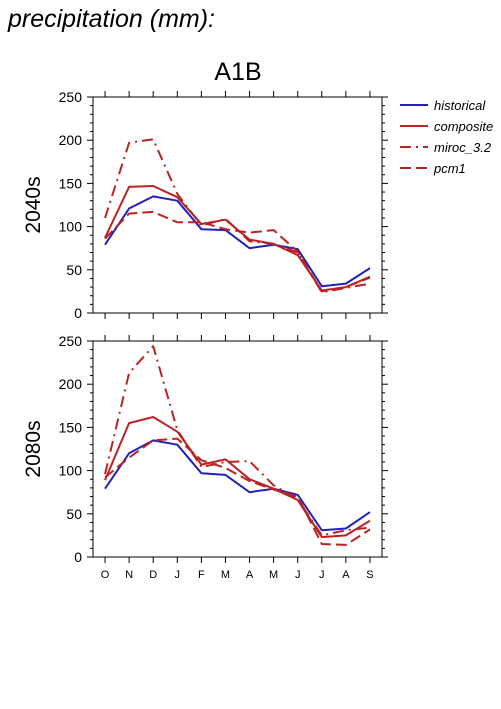 Image resolution: width=501 pixels, height=709 pixels. Describe the element at coordinates (105, 575) in the screenshot. I see `x-tick-label: O` at that location.